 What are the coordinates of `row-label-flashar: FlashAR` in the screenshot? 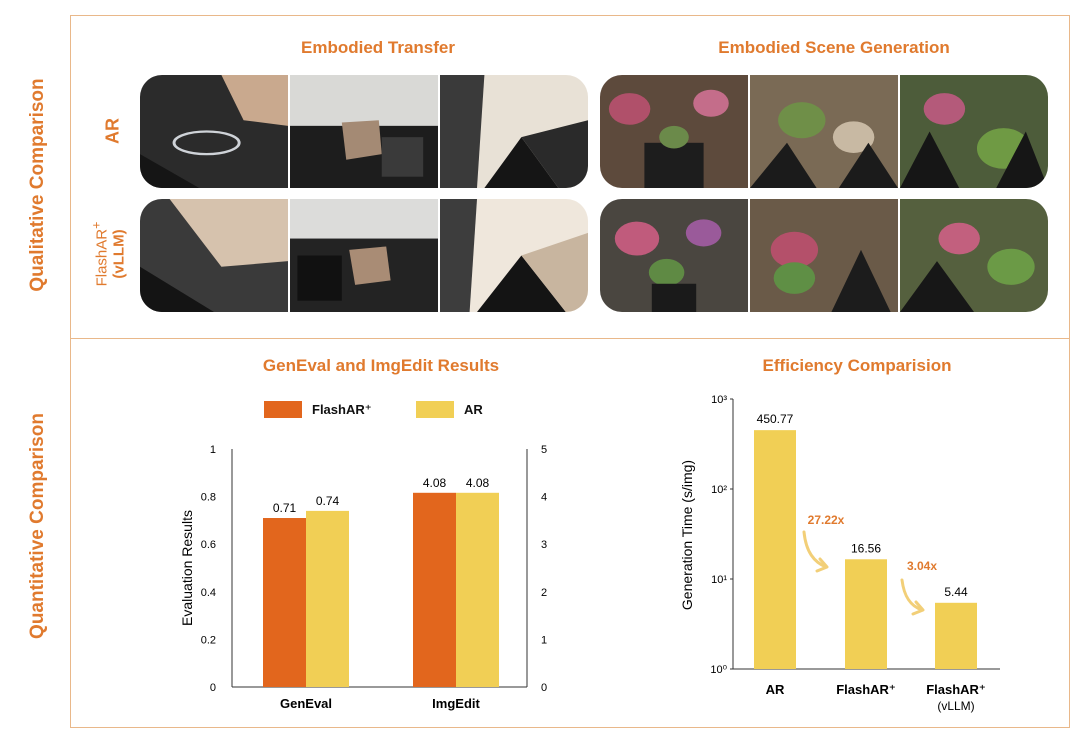 It's located at (102, 257).